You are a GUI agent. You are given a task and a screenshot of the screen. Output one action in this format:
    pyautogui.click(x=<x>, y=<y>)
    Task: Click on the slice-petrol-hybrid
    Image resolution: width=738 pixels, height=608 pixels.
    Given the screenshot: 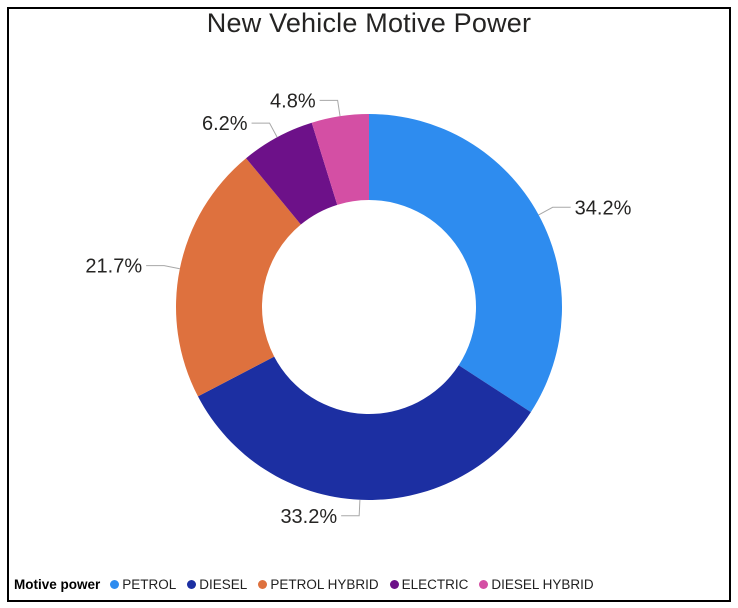 What is the action you would take?
    pyautogui.click(x=238, y=277)
    